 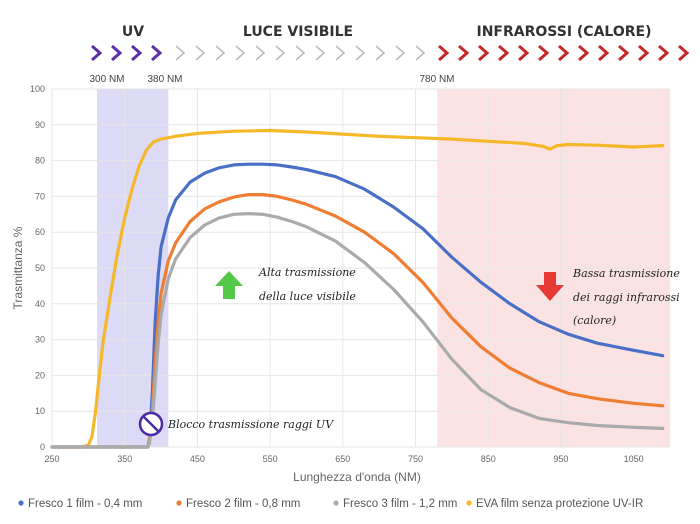 I want to click on annotation-infrared-line3: (calore), so click(x=594, y=320).